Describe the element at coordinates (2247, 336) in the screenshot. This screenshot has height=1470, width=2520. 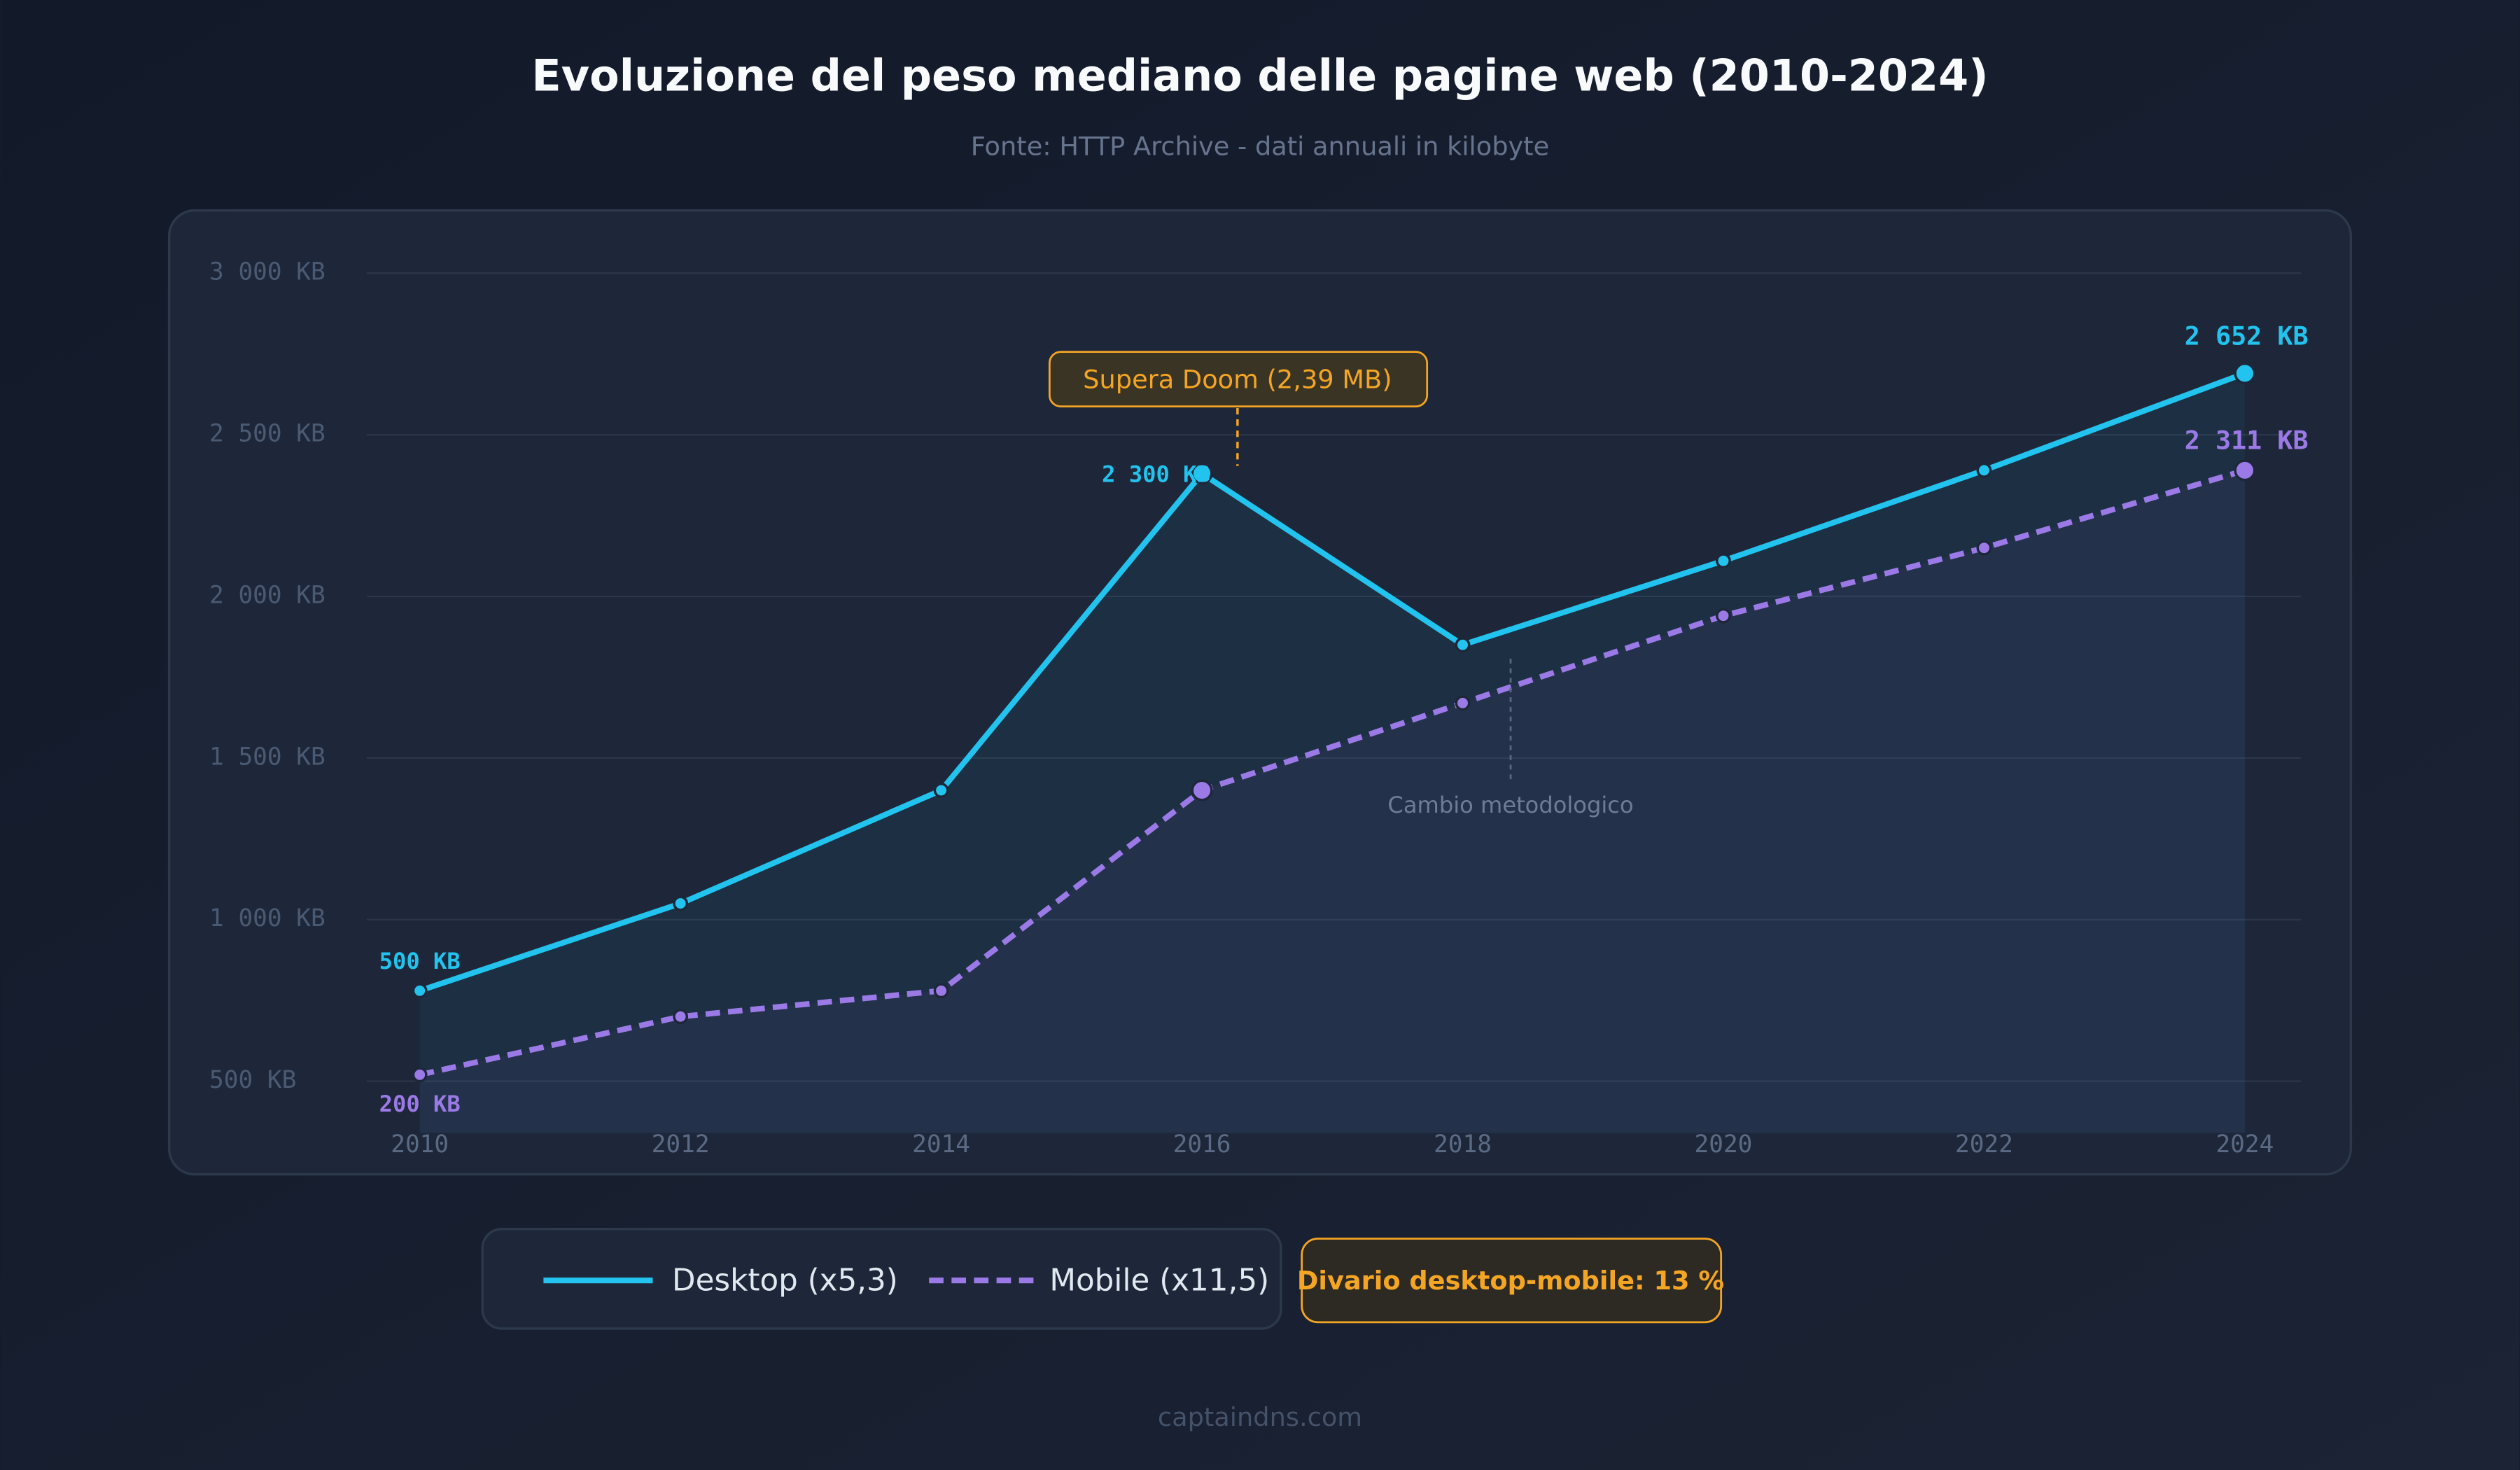
I see `data-label: 2 652 KB` at that location.